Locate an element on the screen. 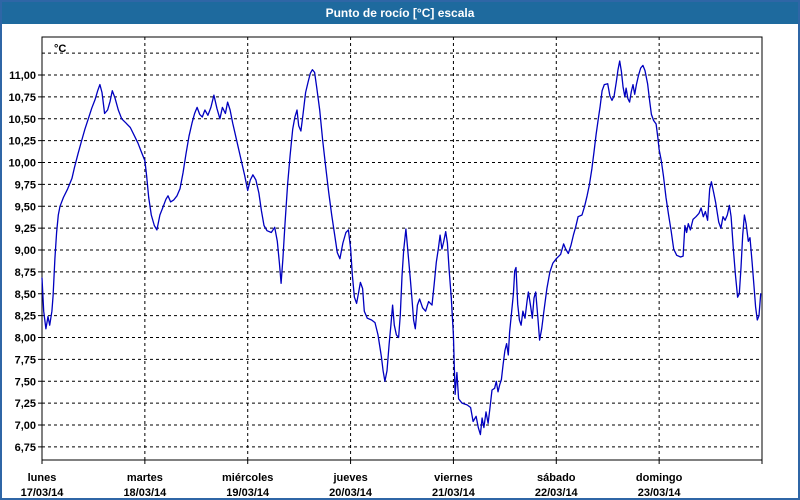 The height and width of the screenshot is (500, 800). x-day-label: viernes is located at coordinates (453, 478).